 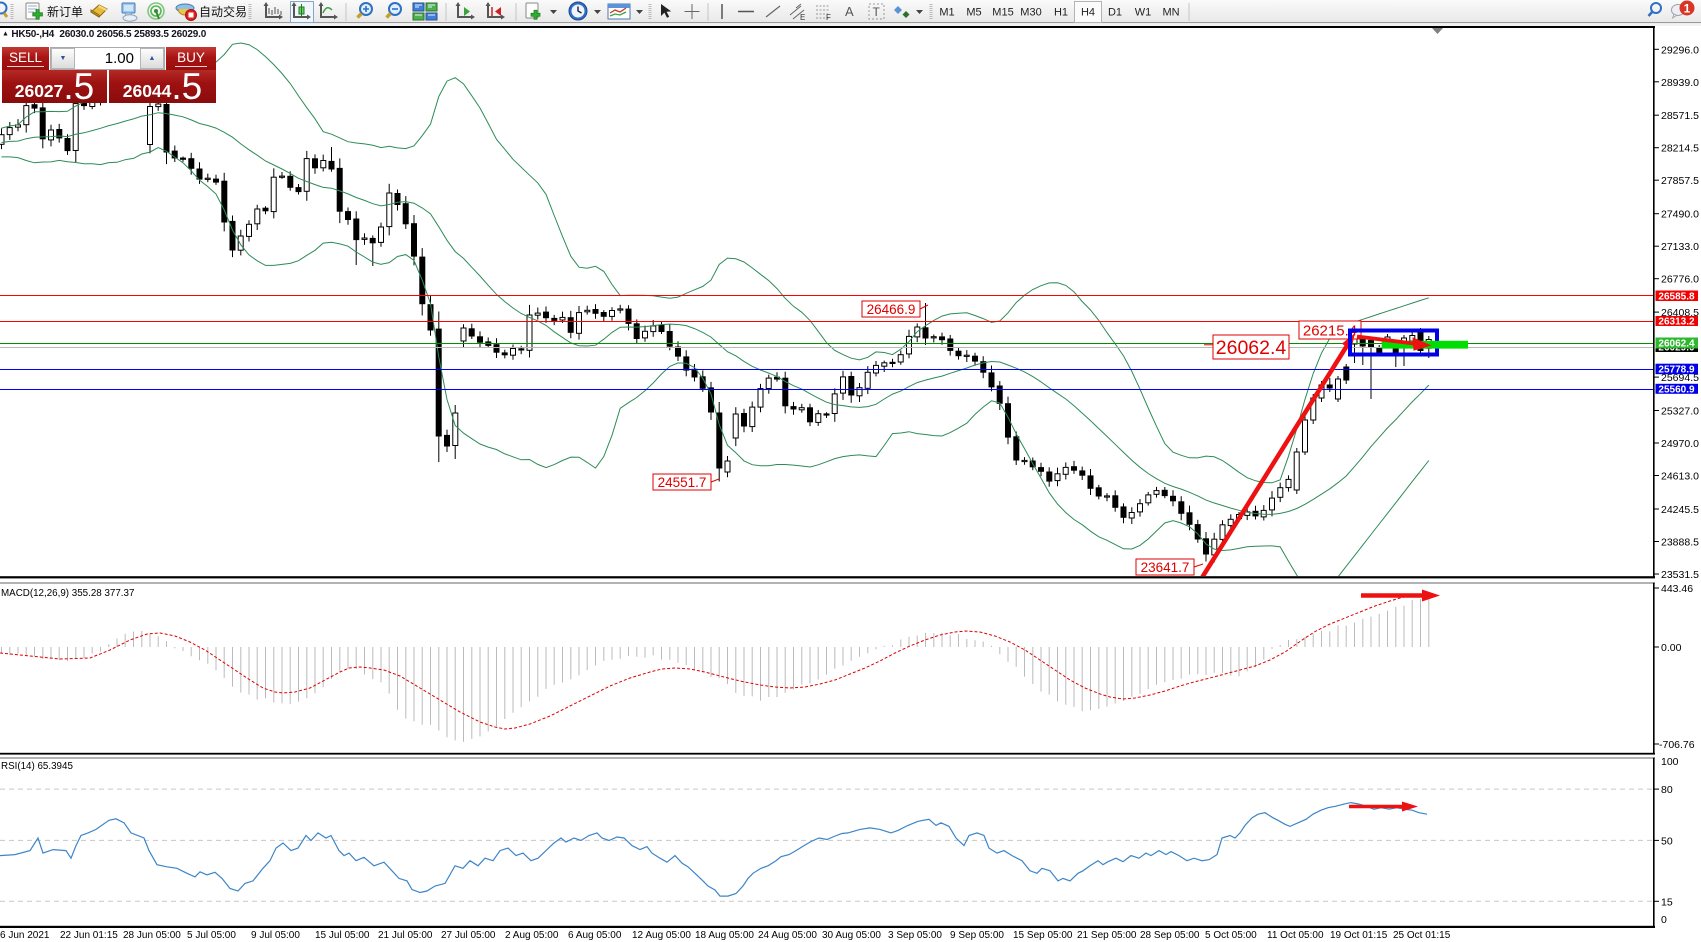 I want to click on svg-text: 15 Jul 05:00, so click(x=342, y=935).